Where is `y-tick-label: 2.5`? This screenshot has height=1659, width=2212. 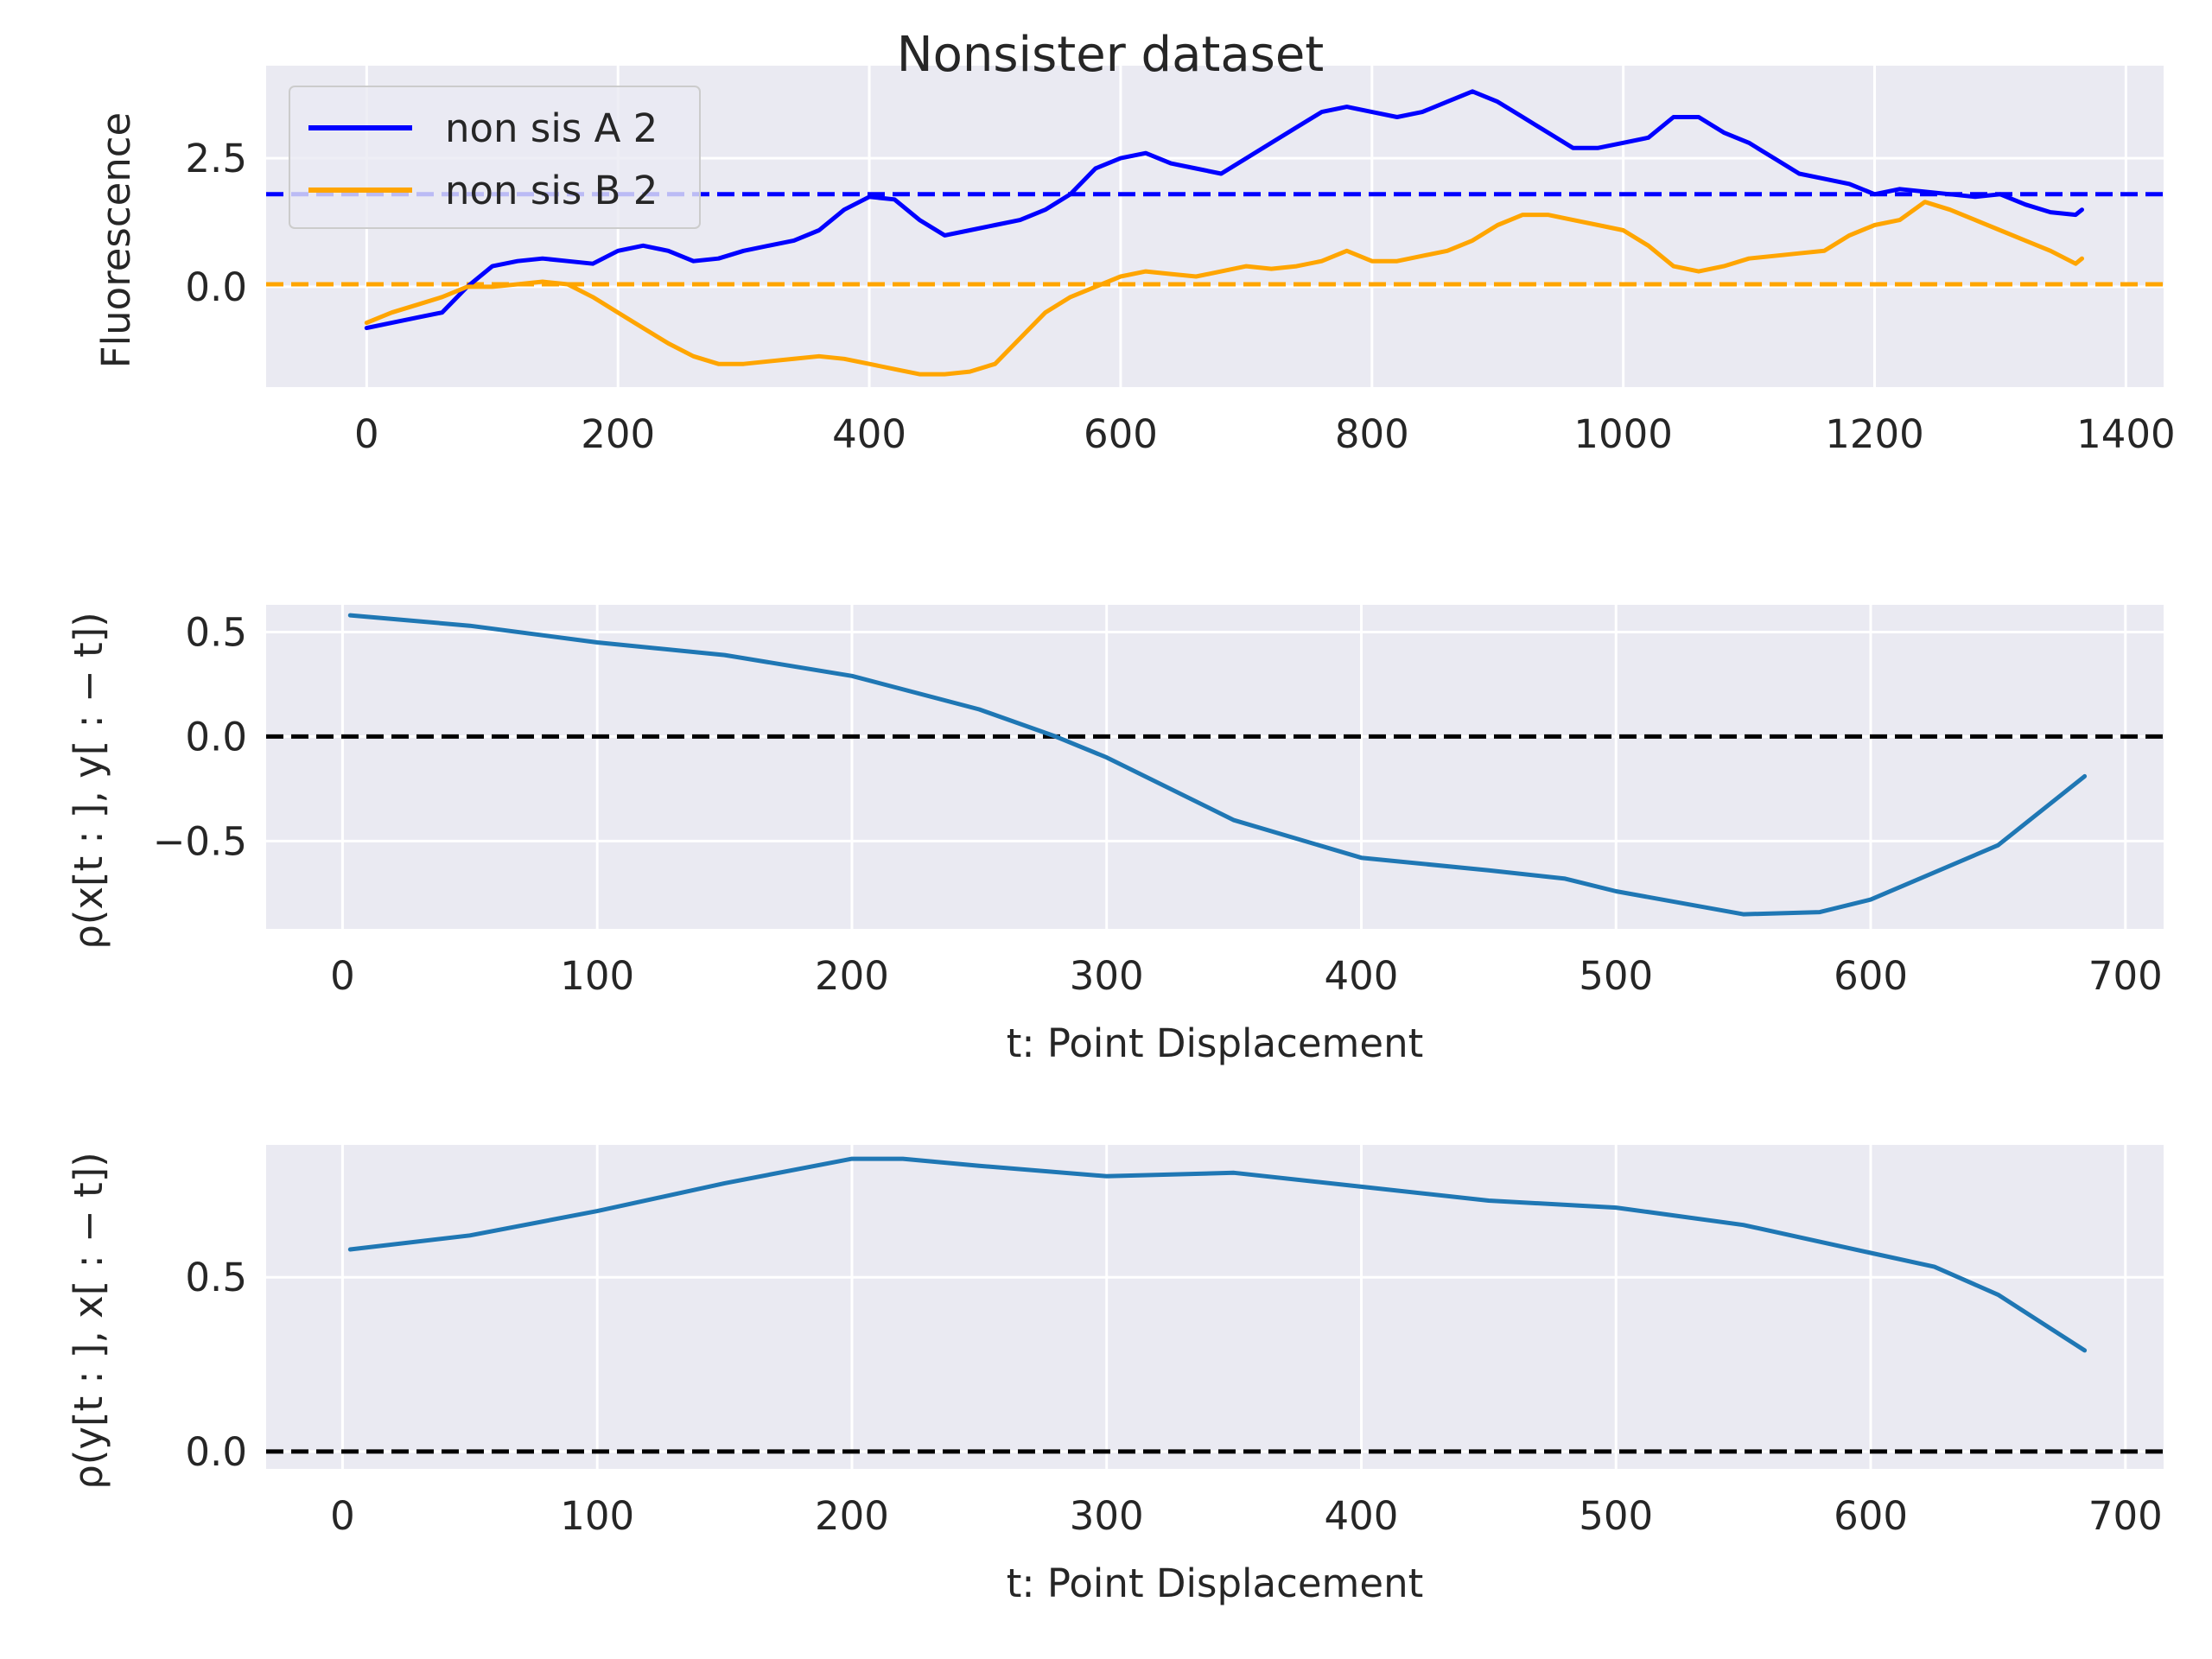
y-tick-label: 2.5 is located at coordinates (216, 158).